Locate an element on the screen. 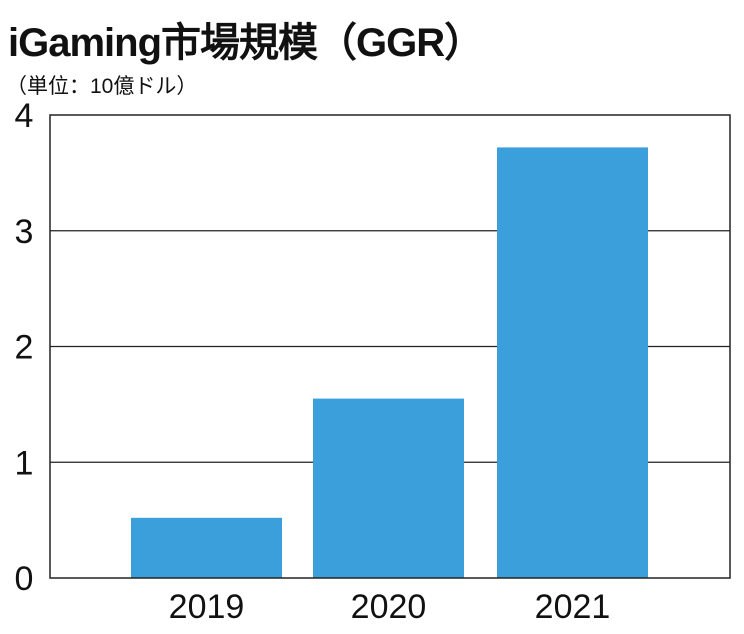  y-tick-label: 3 is located at coordinates (24, 232).